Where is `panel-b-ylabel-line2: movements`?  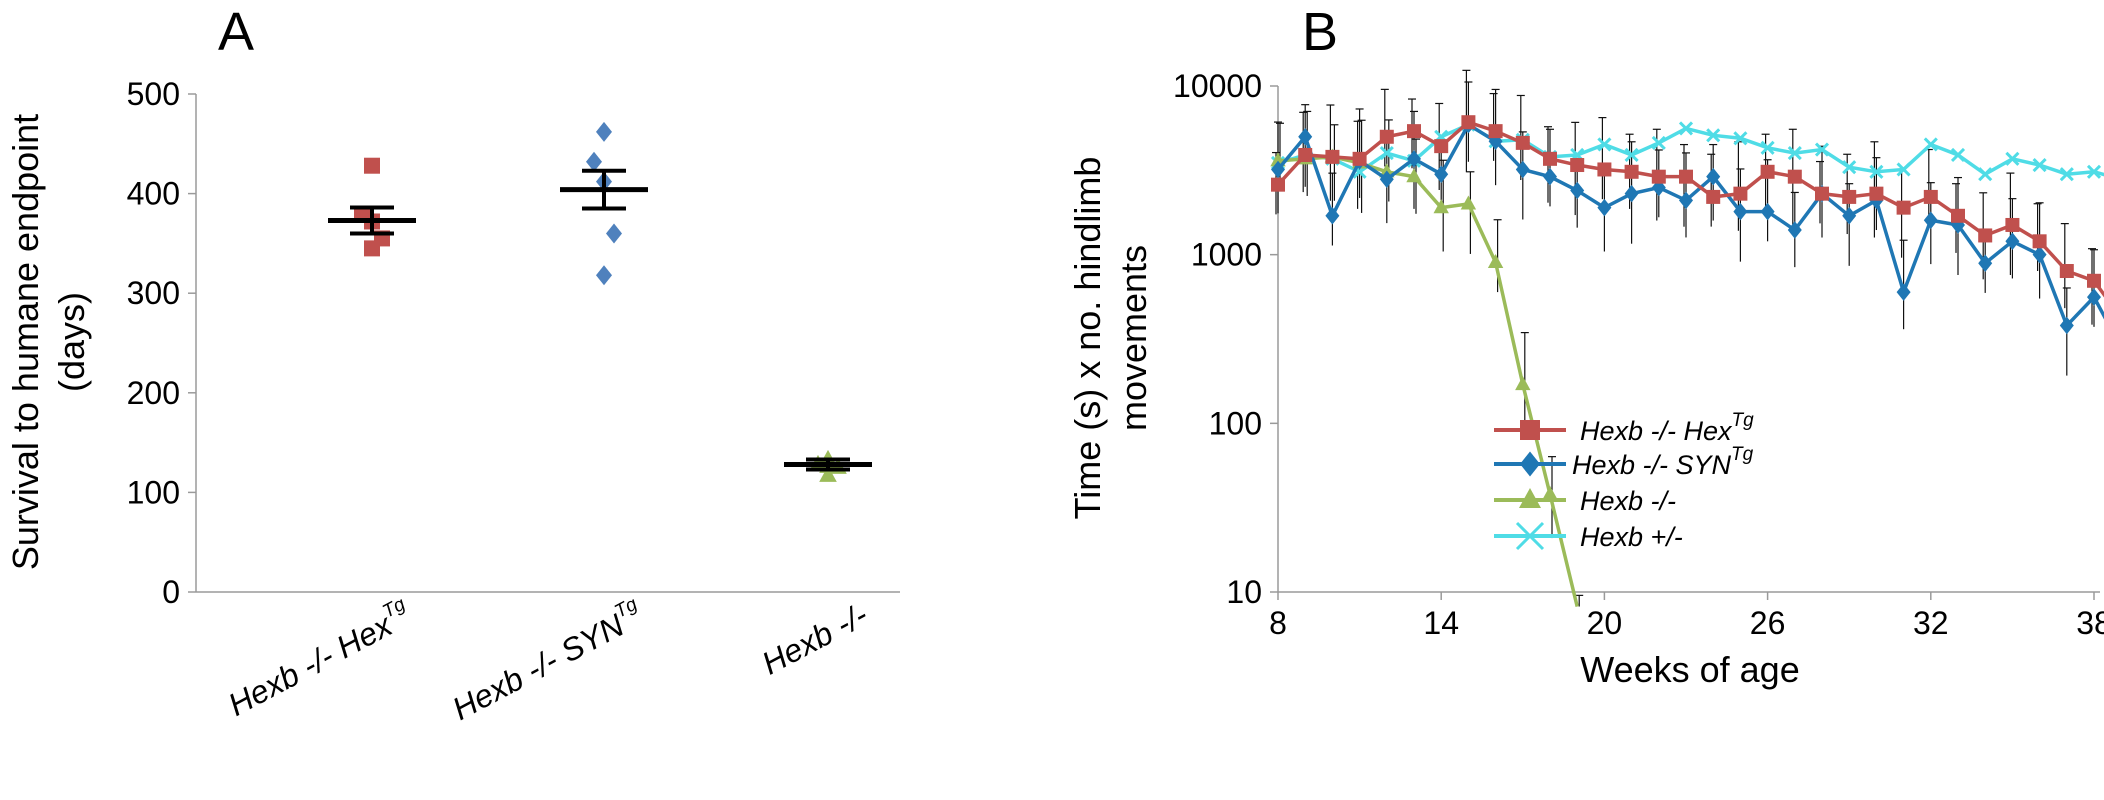
panel-b-ylabel-line2: movements is located at coordinates (1133, 338).